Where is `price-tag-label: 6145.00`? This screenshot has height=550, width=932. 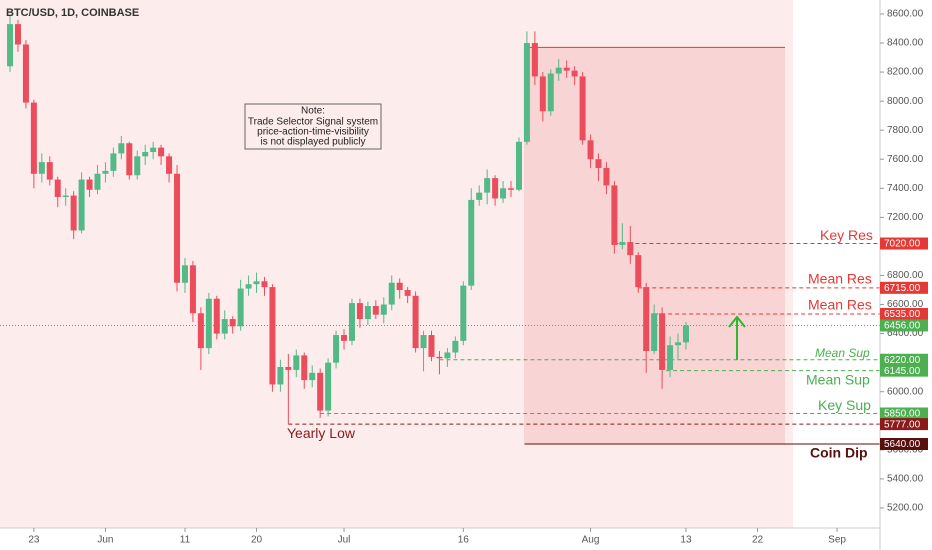
price-tag-label: 6145.00 is located at coordinates (902, 371).